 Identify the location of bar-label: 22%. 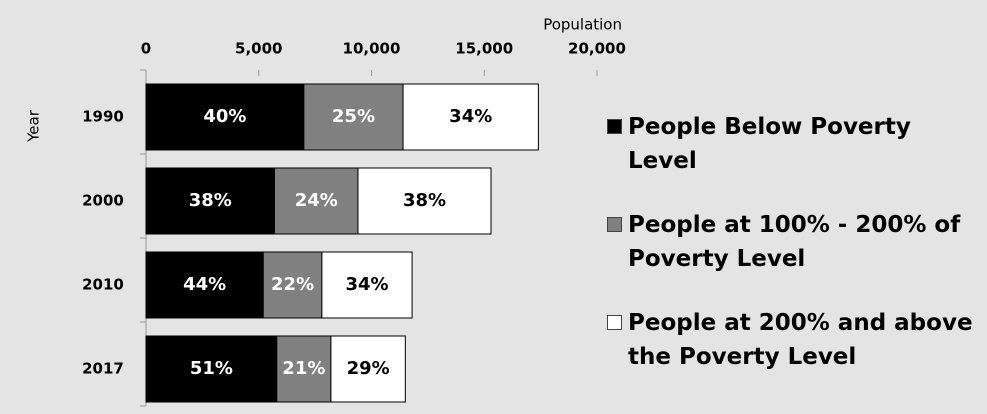
(292, 284).